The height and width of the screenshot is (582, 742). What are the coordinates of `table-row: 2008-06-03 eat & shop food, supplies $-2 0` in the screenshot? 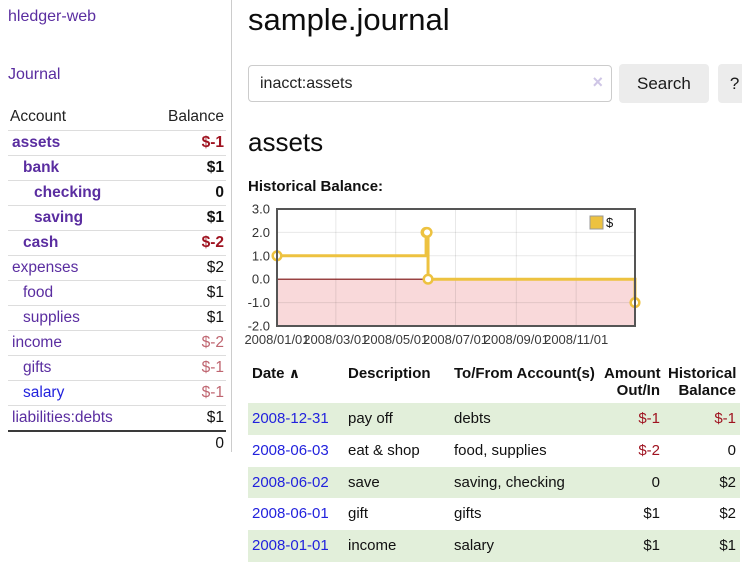 It's located at (494, 451).